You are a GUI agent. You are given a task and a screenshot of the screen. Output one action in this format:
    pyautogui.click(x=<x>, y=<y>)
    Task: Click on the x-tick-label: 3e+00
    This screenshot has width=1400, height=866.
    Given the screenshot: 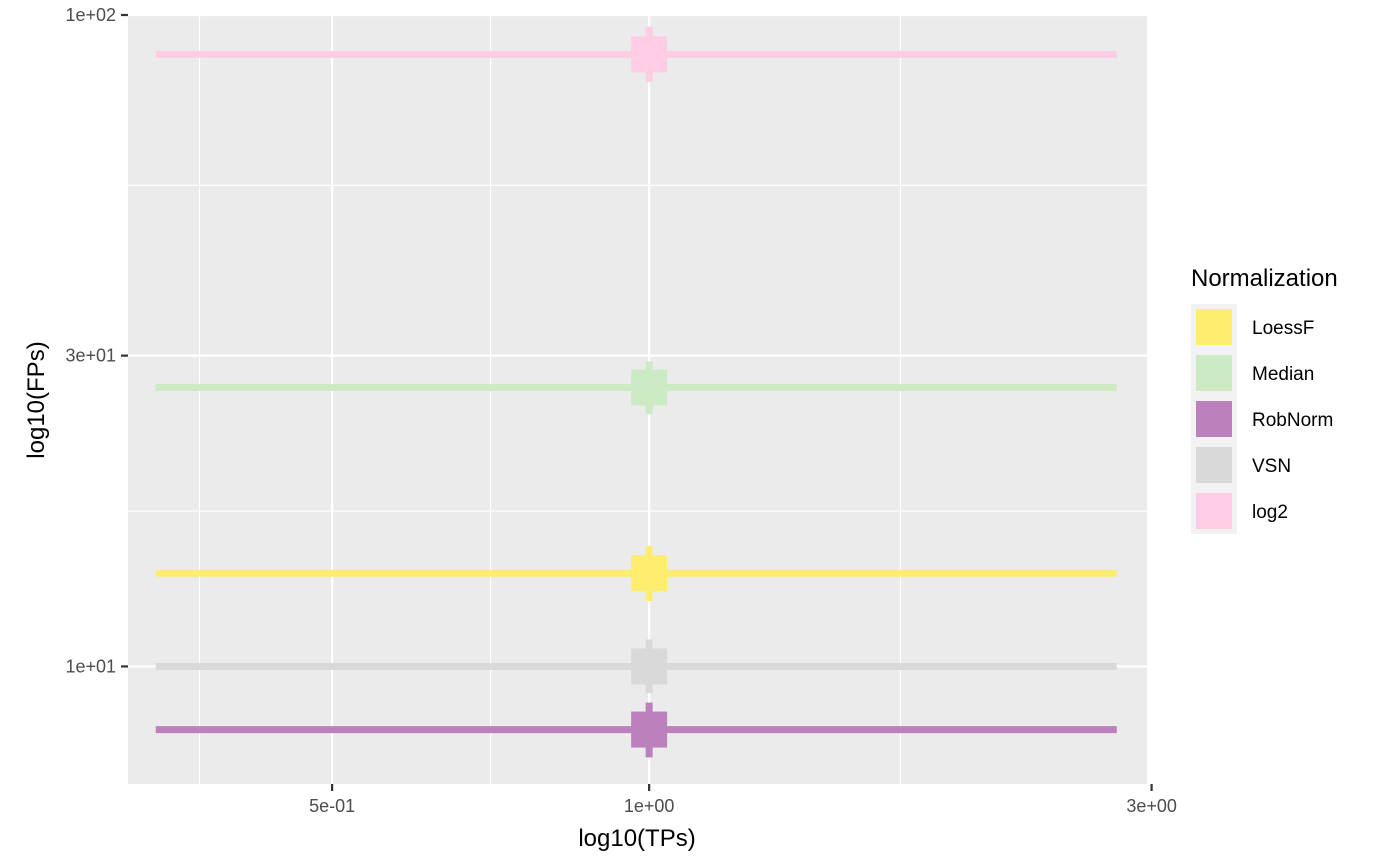 What is the action you would take?
    pyautogui.click(x=1151, y=806)
    